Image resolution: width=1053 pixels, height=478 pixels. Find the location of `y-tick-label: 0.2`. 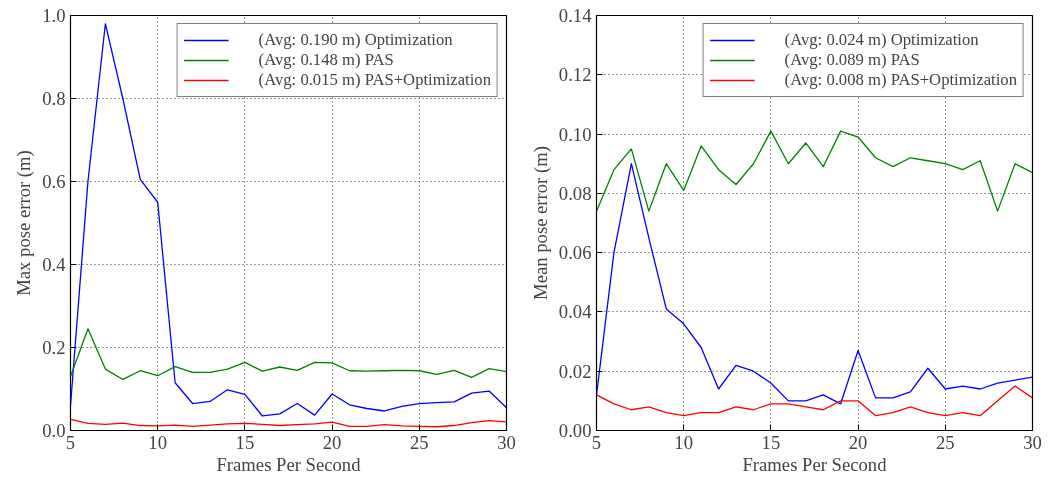

y-tick-label: 0.2 is located at coordinates (54, 347).